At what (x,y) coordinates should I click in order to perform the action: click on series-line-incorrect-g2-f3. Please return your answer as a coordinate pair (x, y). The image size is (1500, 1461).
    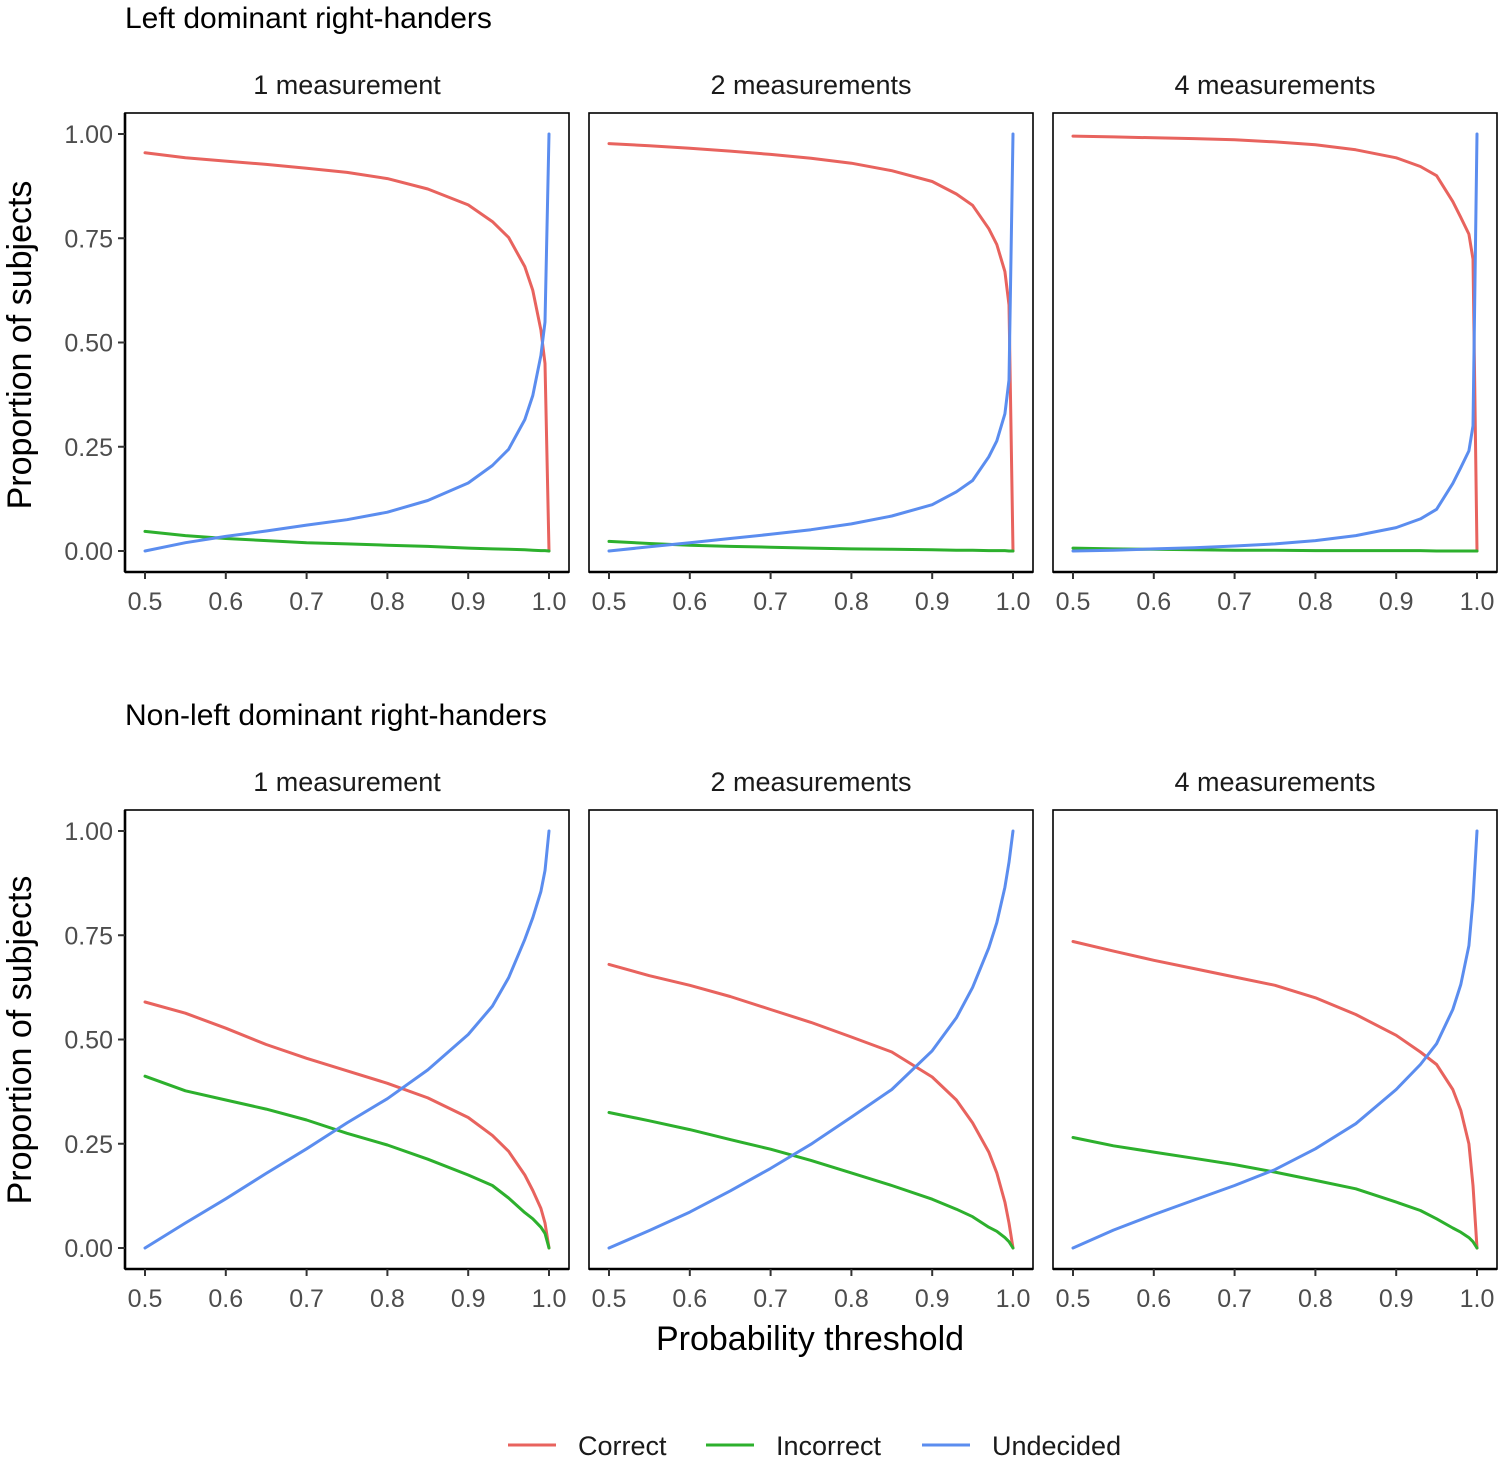
    Looking at the image, I should click on (1275, 1193).